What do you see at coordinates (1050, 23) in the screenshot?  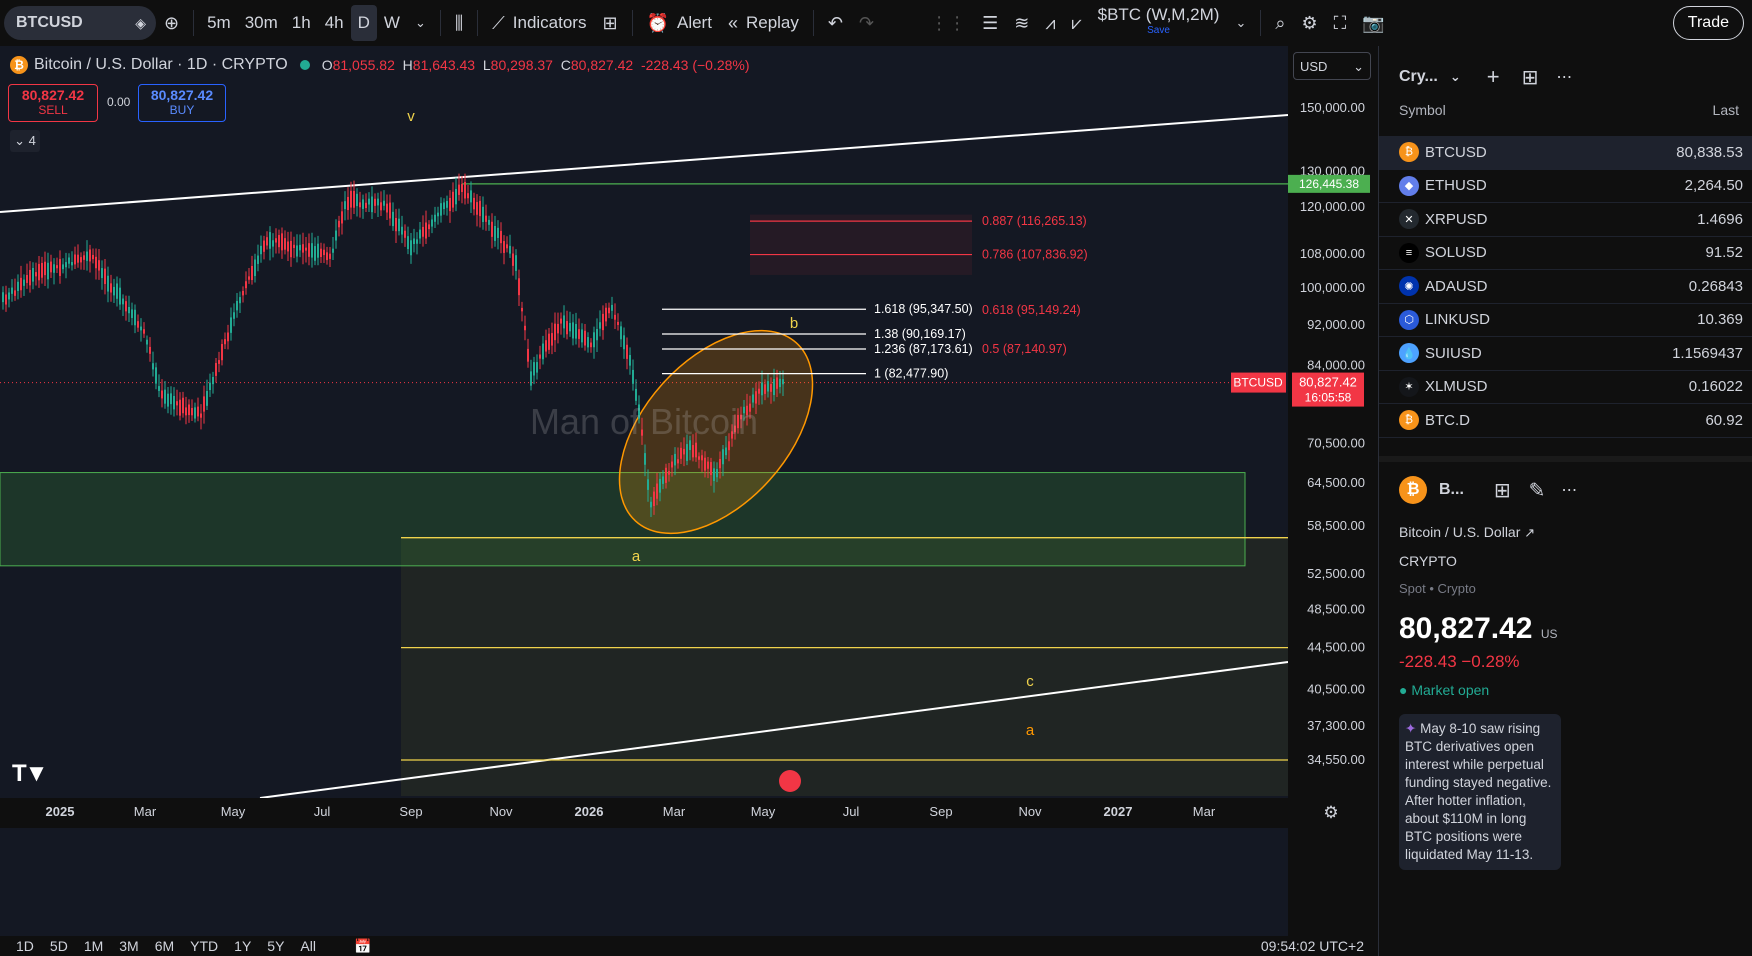 I see `wave-tool-button: ⩘` at bounding box center [1050, 23].